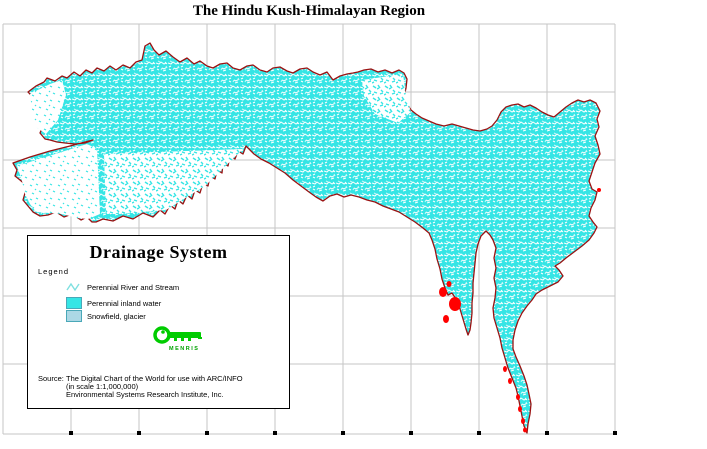  Describe the element at coordinates (74, 316) in the screenshot. I see `snowfield-swatch` at that location.